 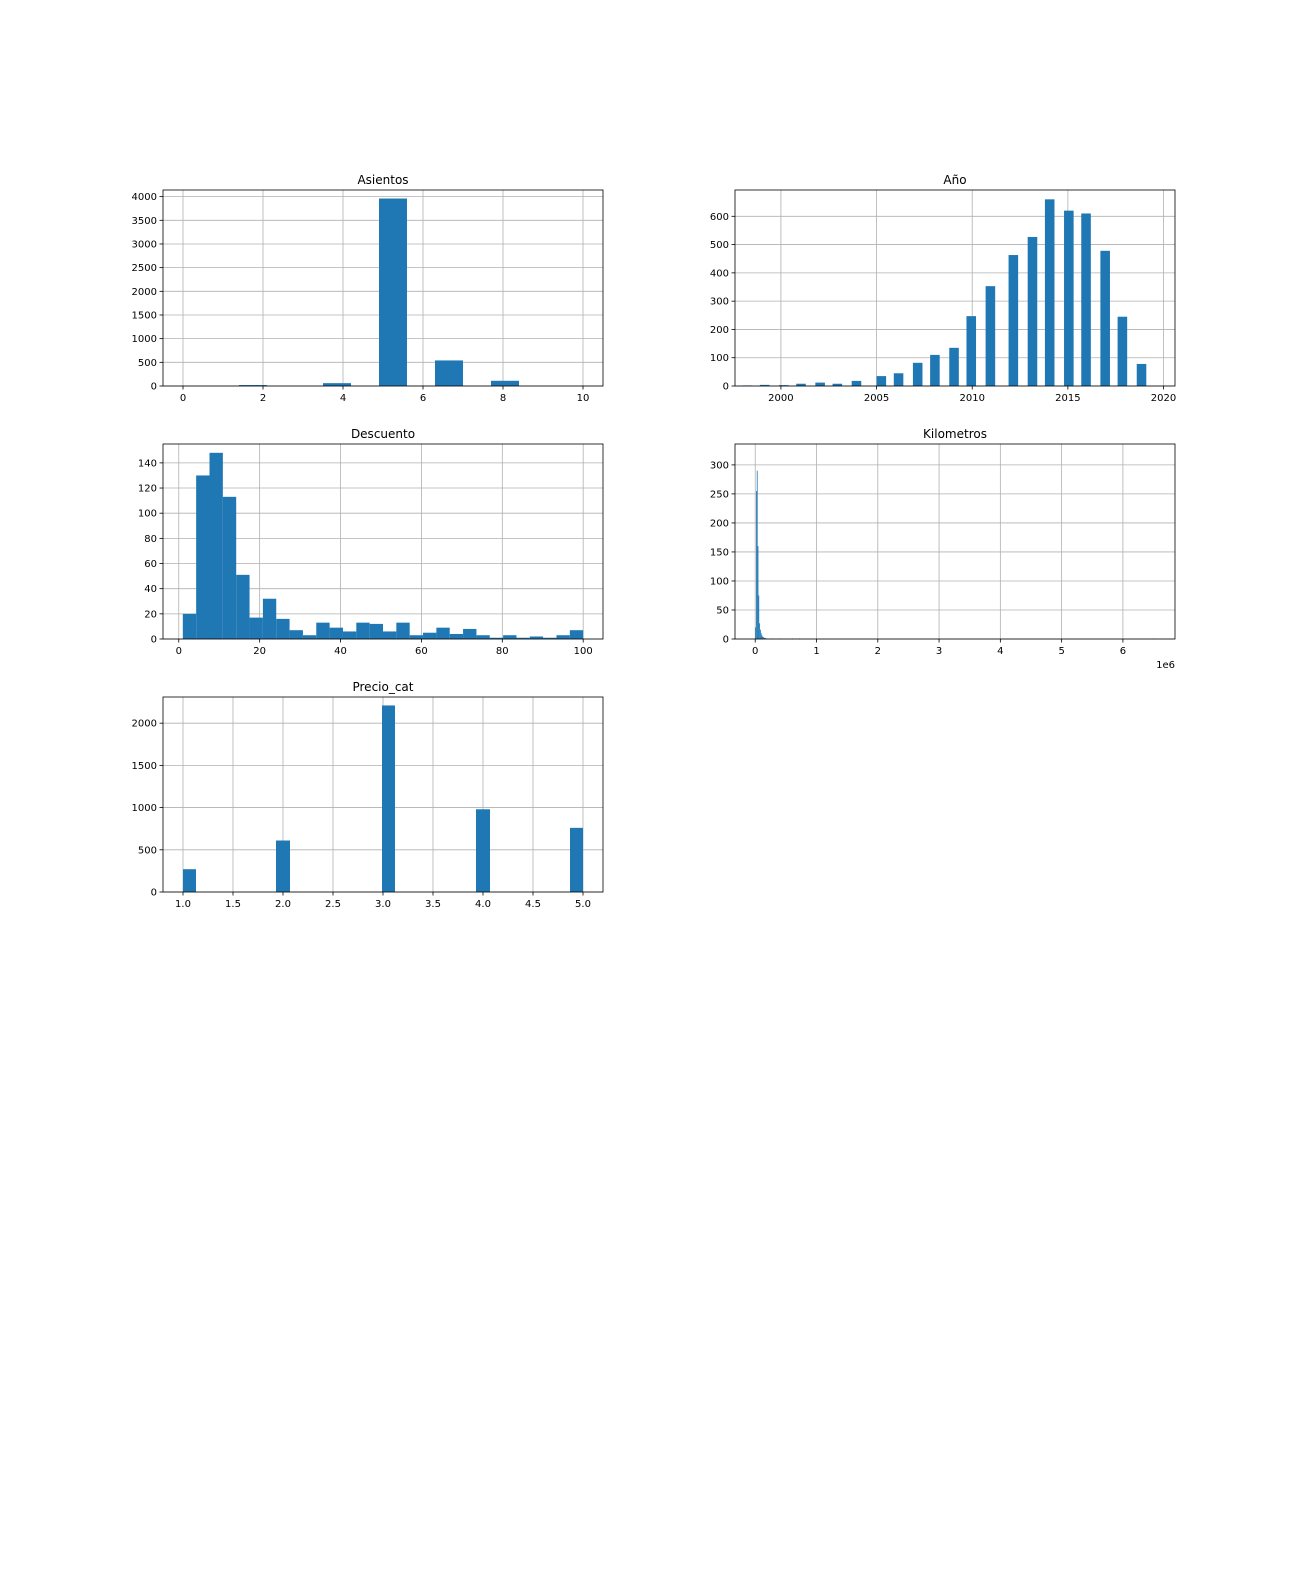 What do you see at coordinates (259, 651) in the screenshot?
I see `x-tick-label: 20` at bounding box center [259, 651].